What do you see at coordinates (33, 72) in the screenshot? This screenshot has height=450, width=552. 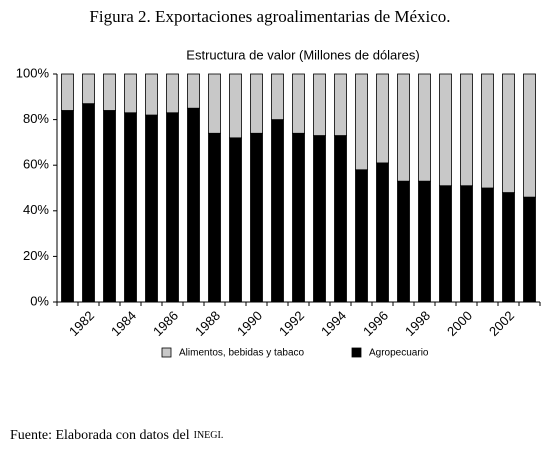 I see `y-tick-label: 100%` at bounding box center [33, 72].